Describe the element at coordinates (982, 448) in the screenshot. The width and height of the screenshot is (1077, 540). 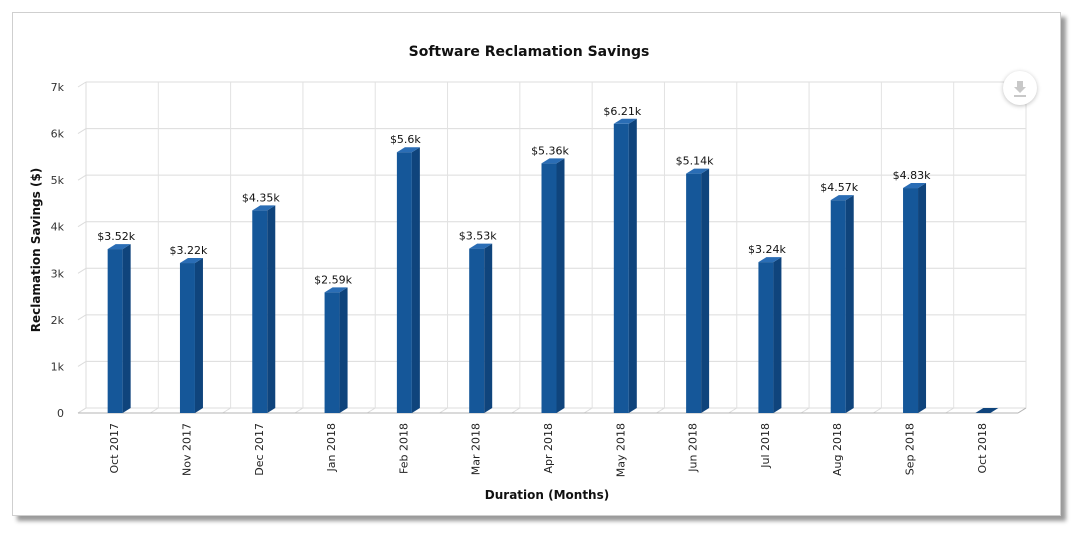
I see `x-tick-label: Oct 2018` at that location.